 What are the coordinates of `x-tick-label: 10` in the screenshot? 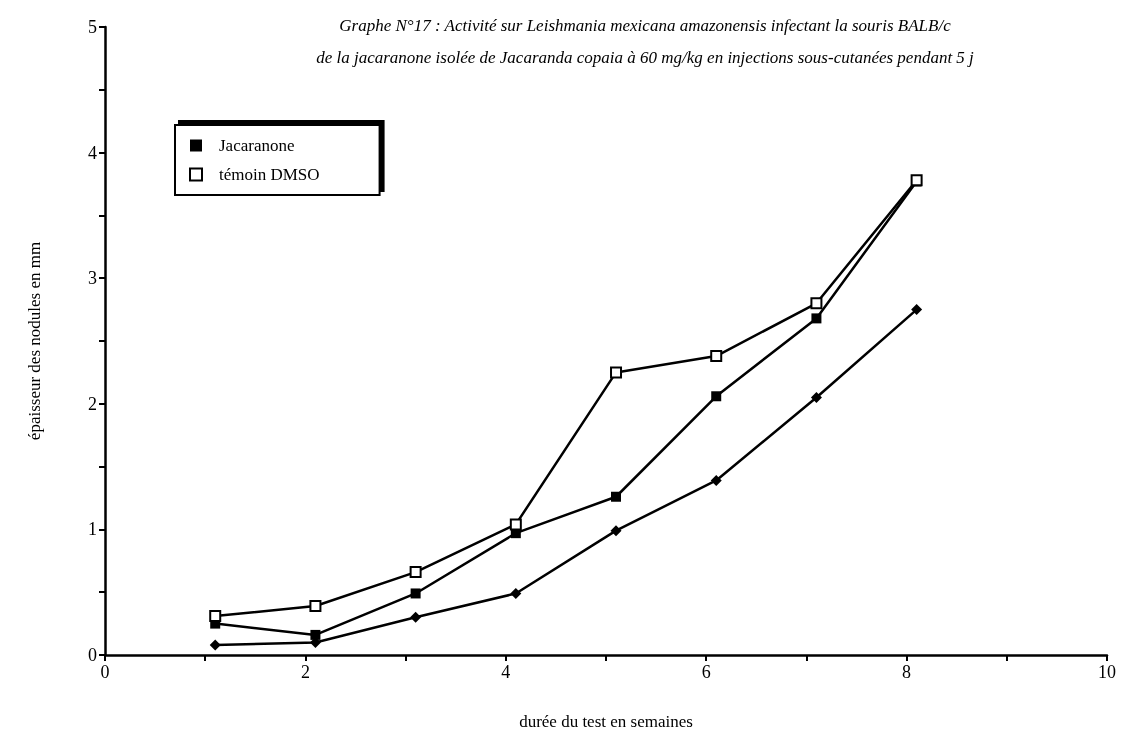 It's located at (1107, 672).